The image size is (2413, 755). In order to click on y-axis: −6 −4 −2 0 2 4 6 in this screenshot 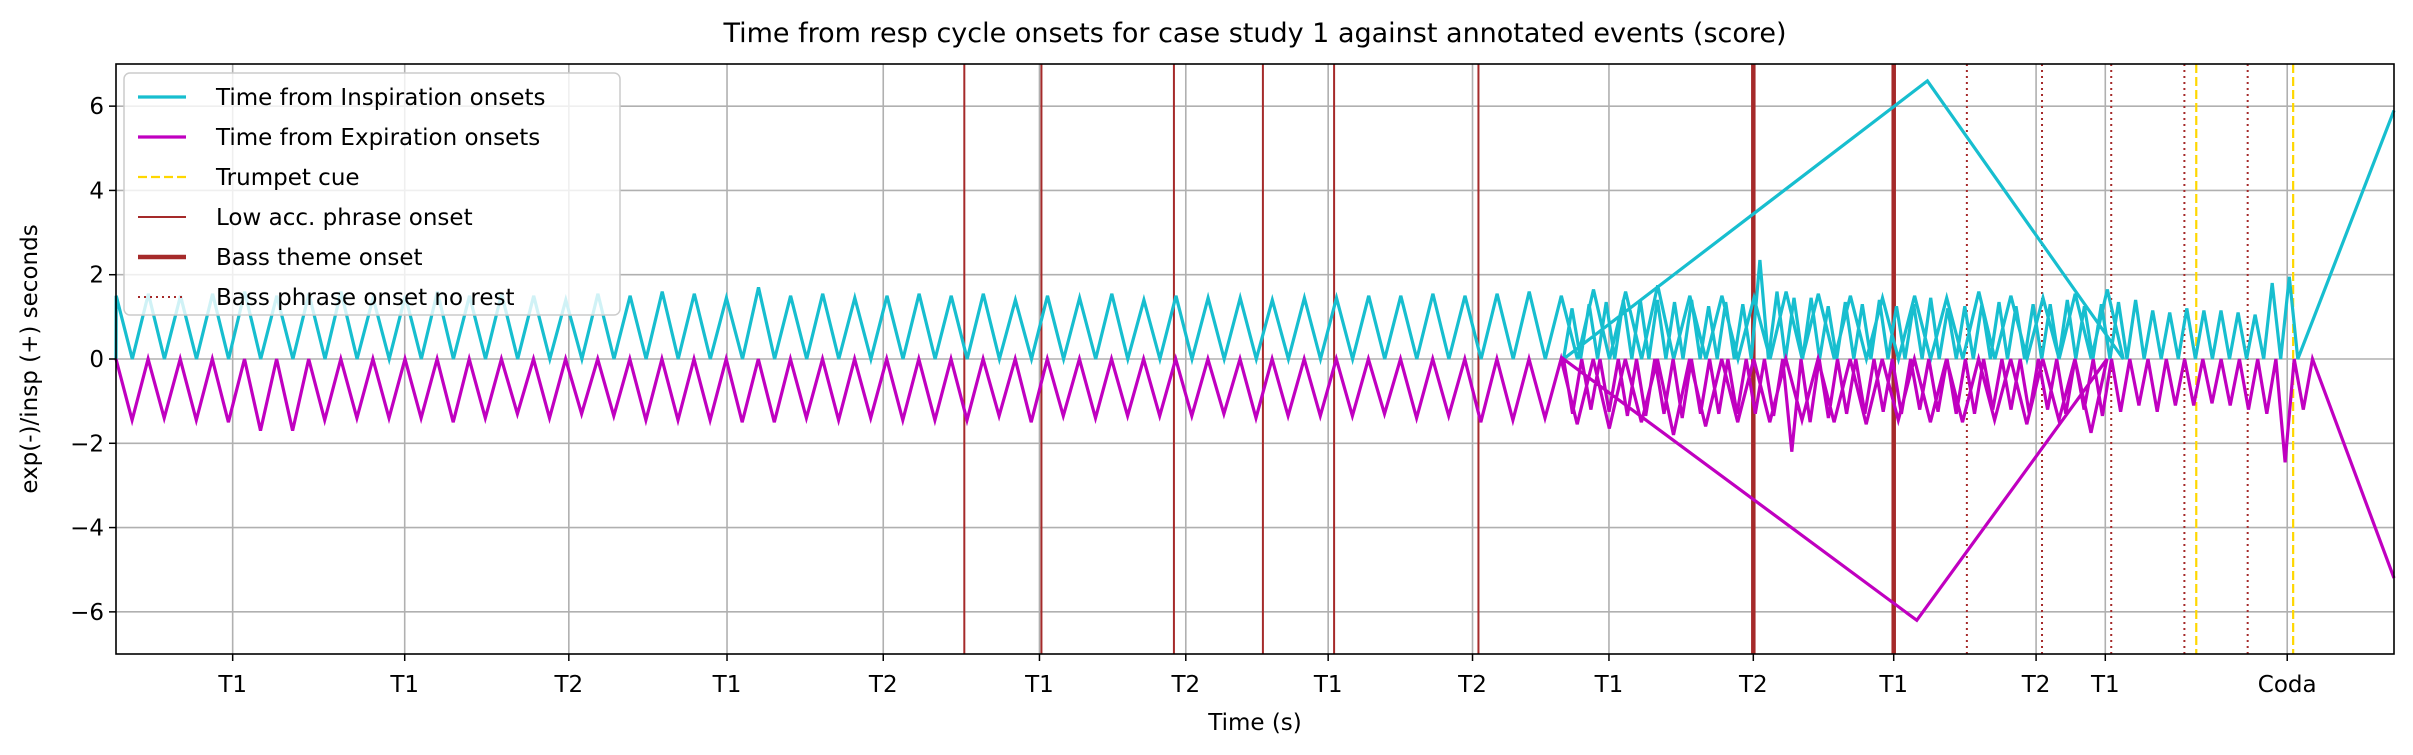, I will do `click(93, 360)`.